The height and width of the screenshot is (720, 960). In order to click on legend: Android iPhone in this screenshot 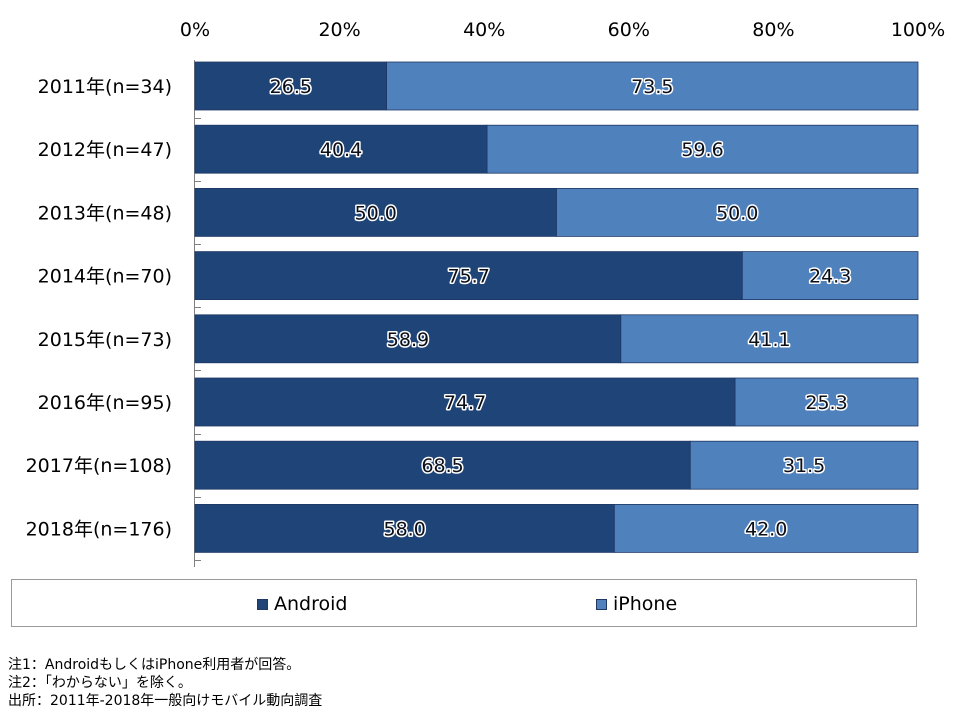, I will do `click(464, 603)`.